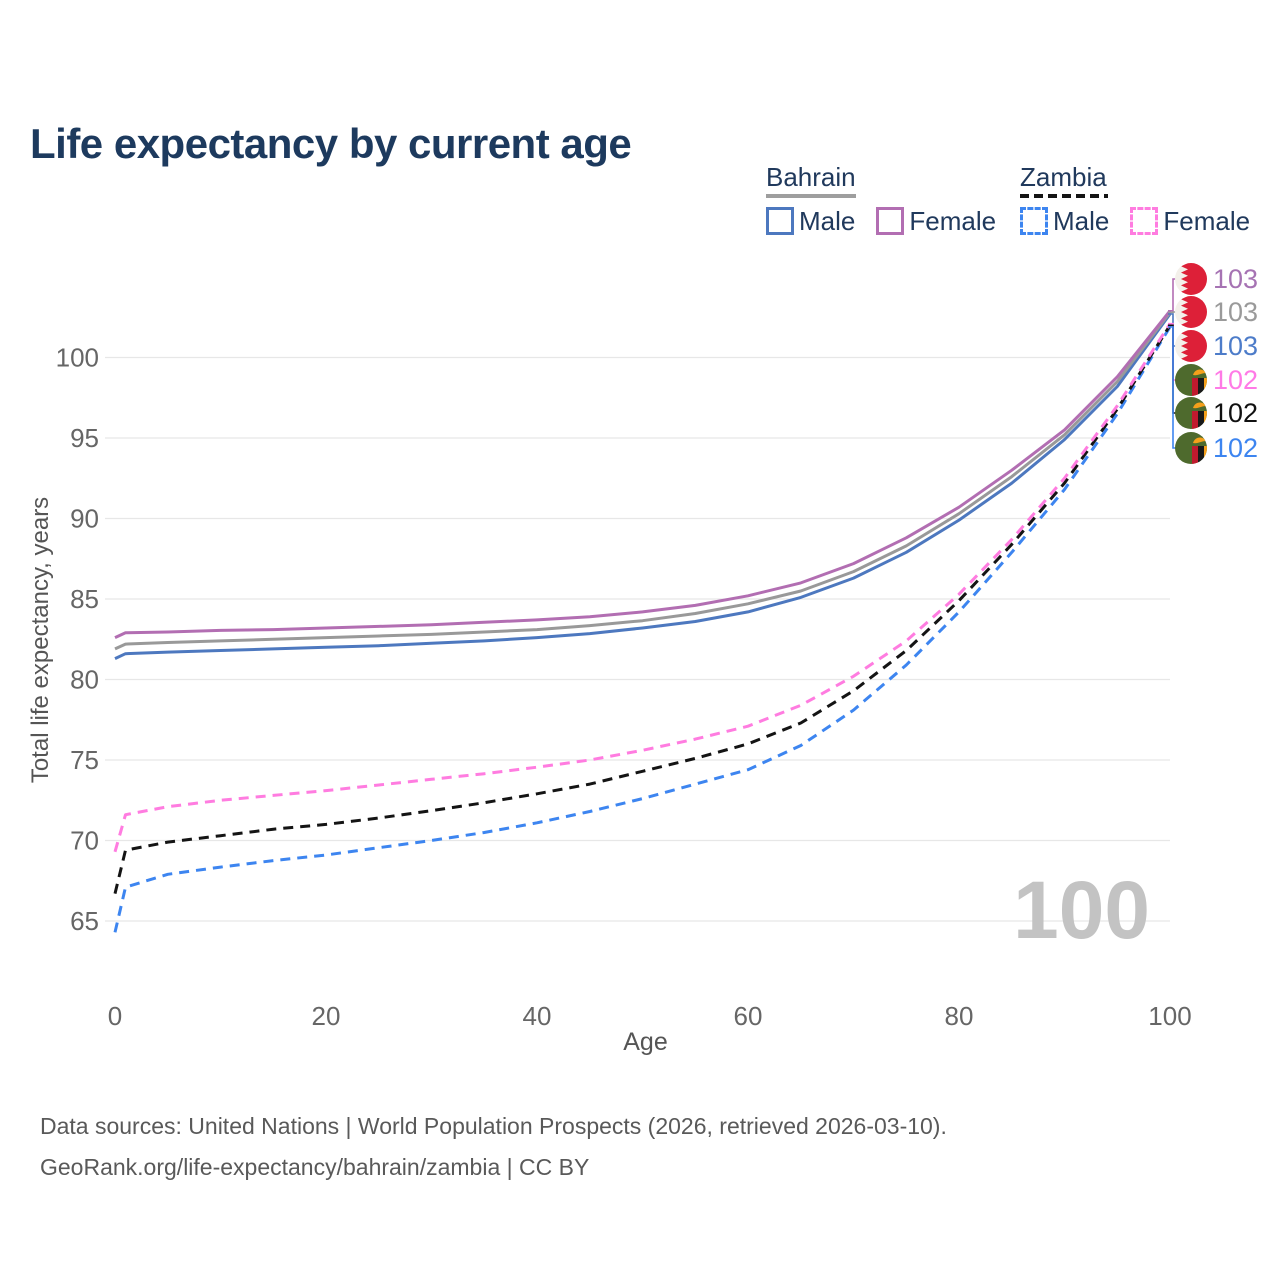 The width and height of the screenshot is (1280, 1280). Describe the element at coordinates (115, 1016) in the screenshot. I see `x-tick-label: 0` at that location.